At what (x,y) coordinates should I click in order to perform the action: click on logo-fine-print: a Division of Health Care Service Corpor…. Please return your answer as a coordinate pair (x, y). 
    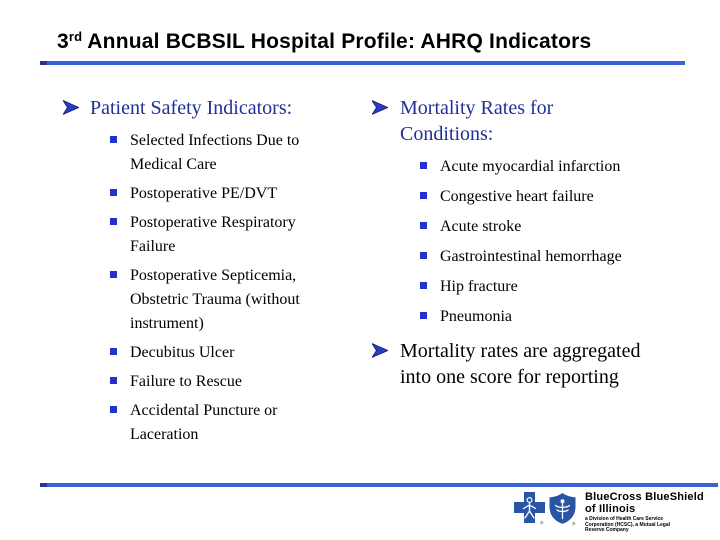
    Looking at the image, I should click on (644, 525).